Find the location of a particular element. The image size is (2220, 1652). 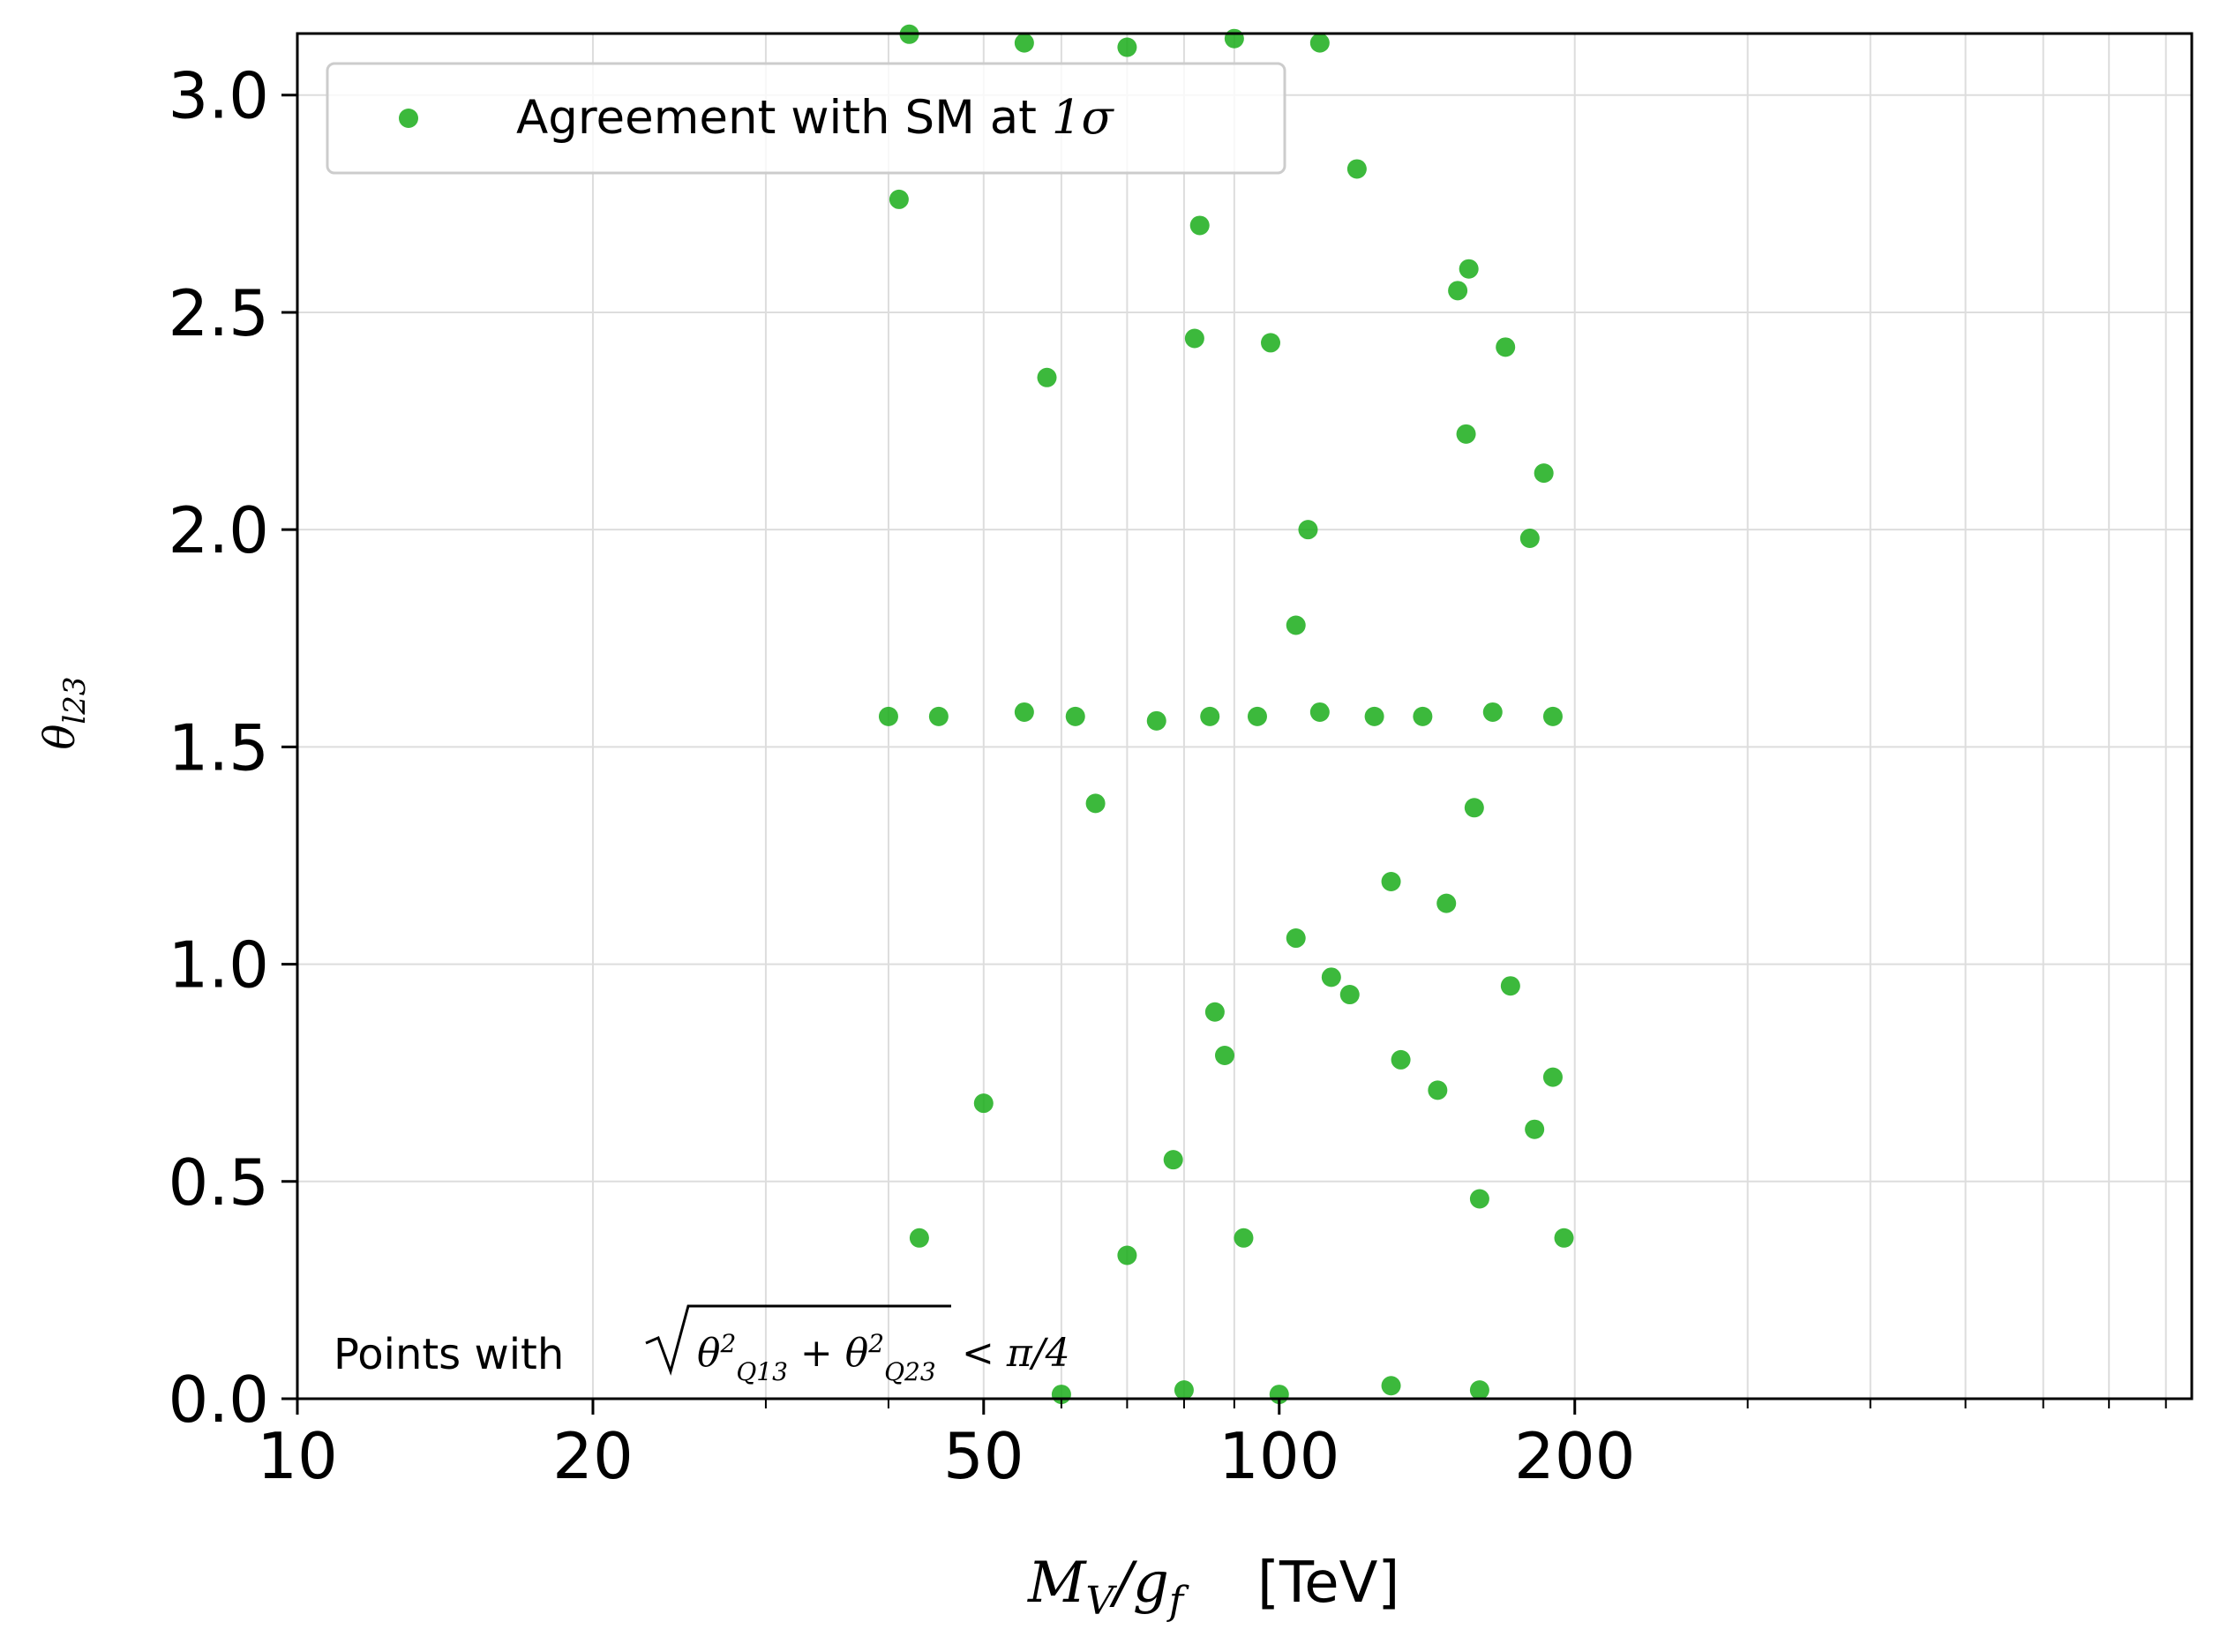

annotation-suffix: < π/4 is located at coordinates (1016, 1353).